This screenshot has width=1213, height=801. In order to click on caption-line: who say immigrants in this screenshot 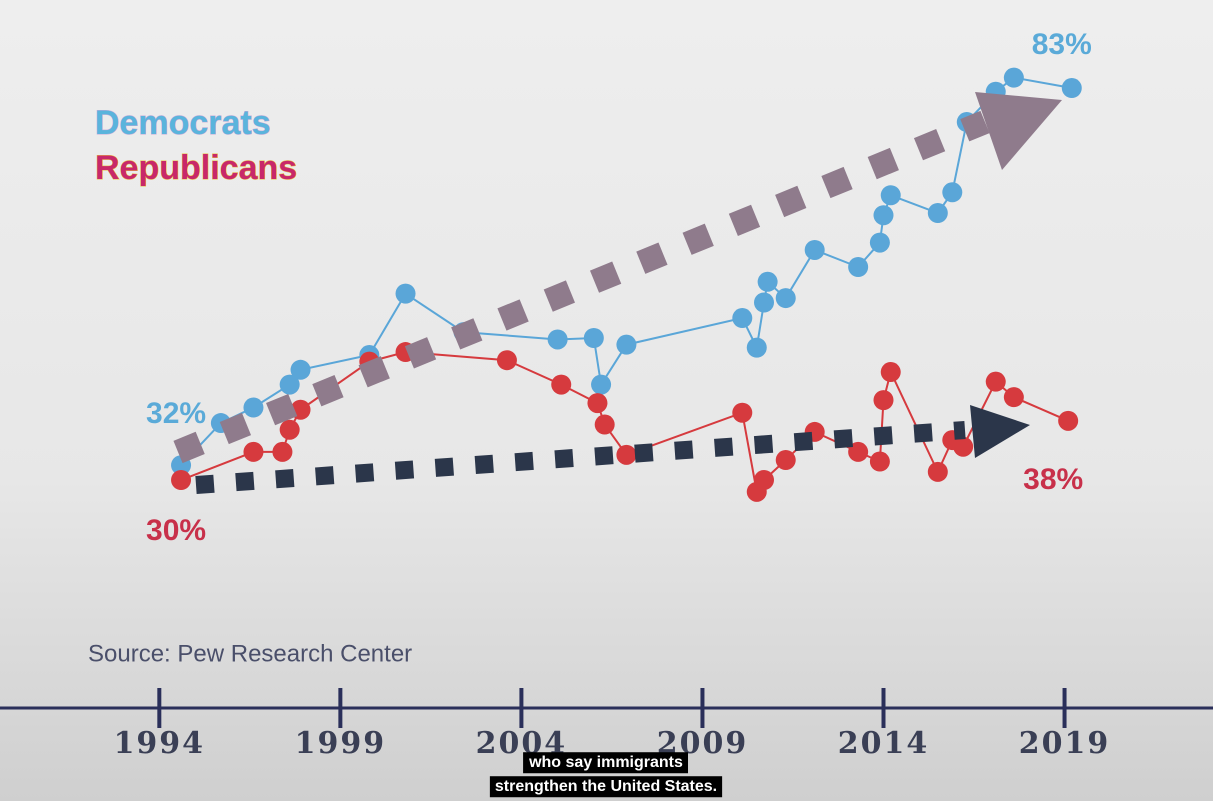, I will do `click(605, 762)`.